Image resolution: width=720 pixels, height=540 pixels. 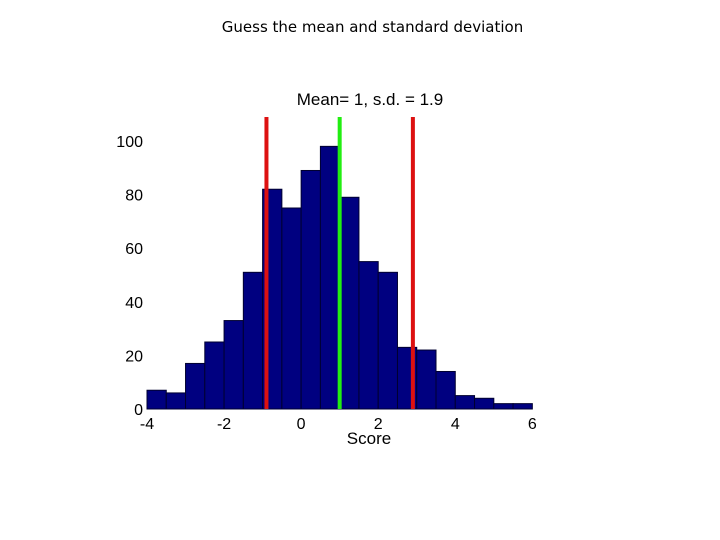 I want to click on x-axis-label: Score, so click(x=369, y=438).